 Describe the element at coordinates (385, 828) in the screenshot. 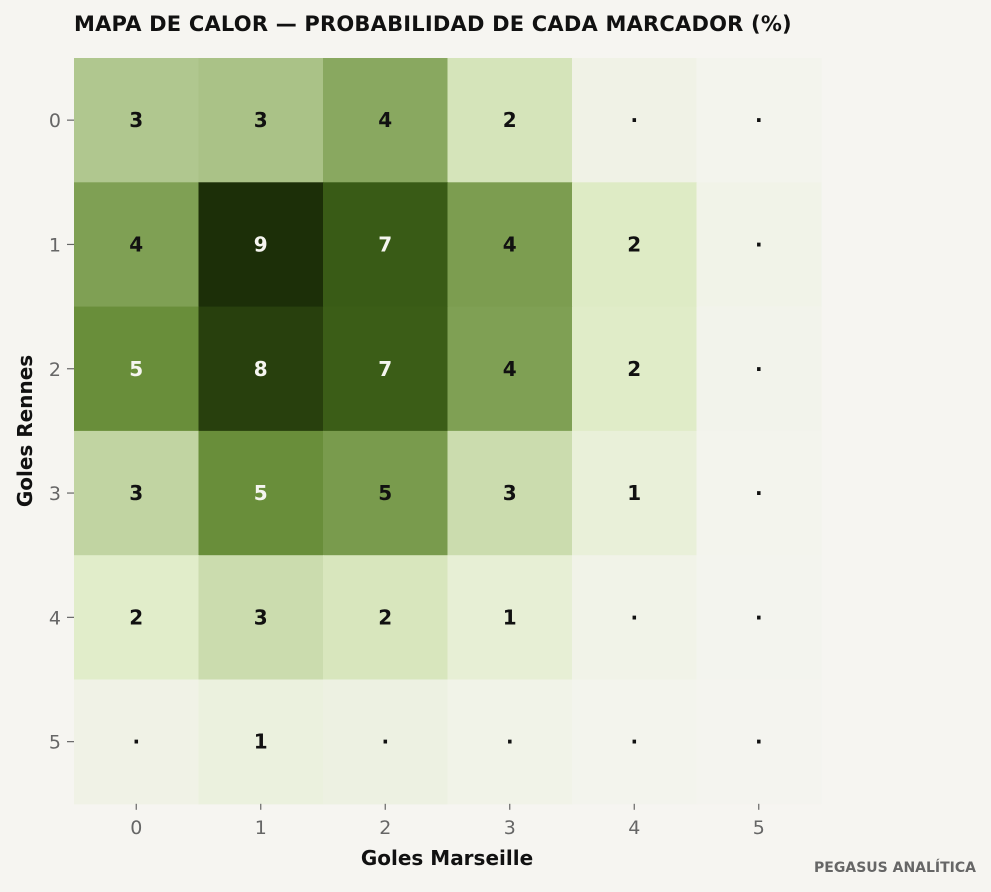

I see `x-tick-label: 2` at that location.